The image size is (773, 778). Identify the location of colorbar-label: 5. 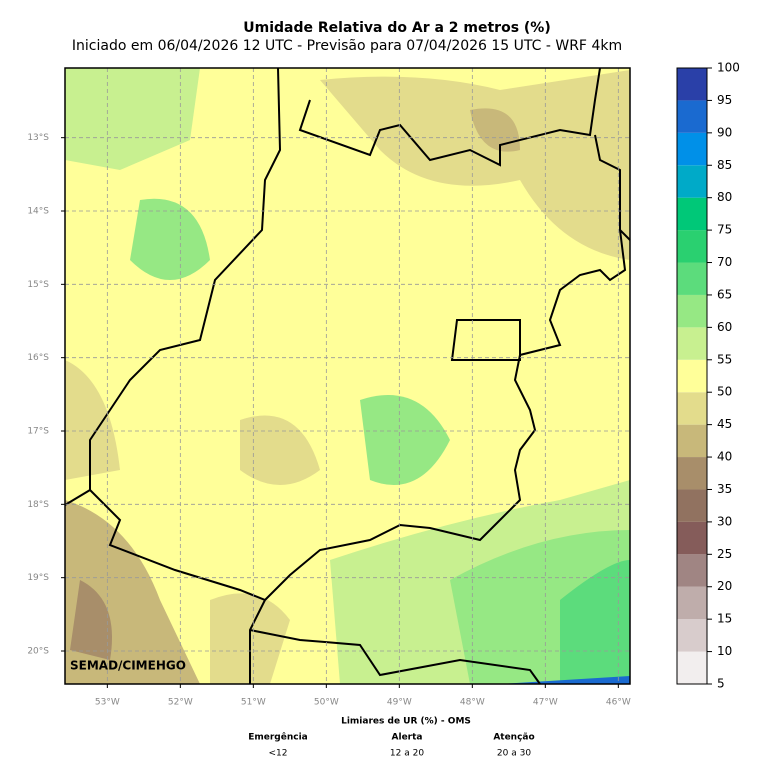
(721, 684).